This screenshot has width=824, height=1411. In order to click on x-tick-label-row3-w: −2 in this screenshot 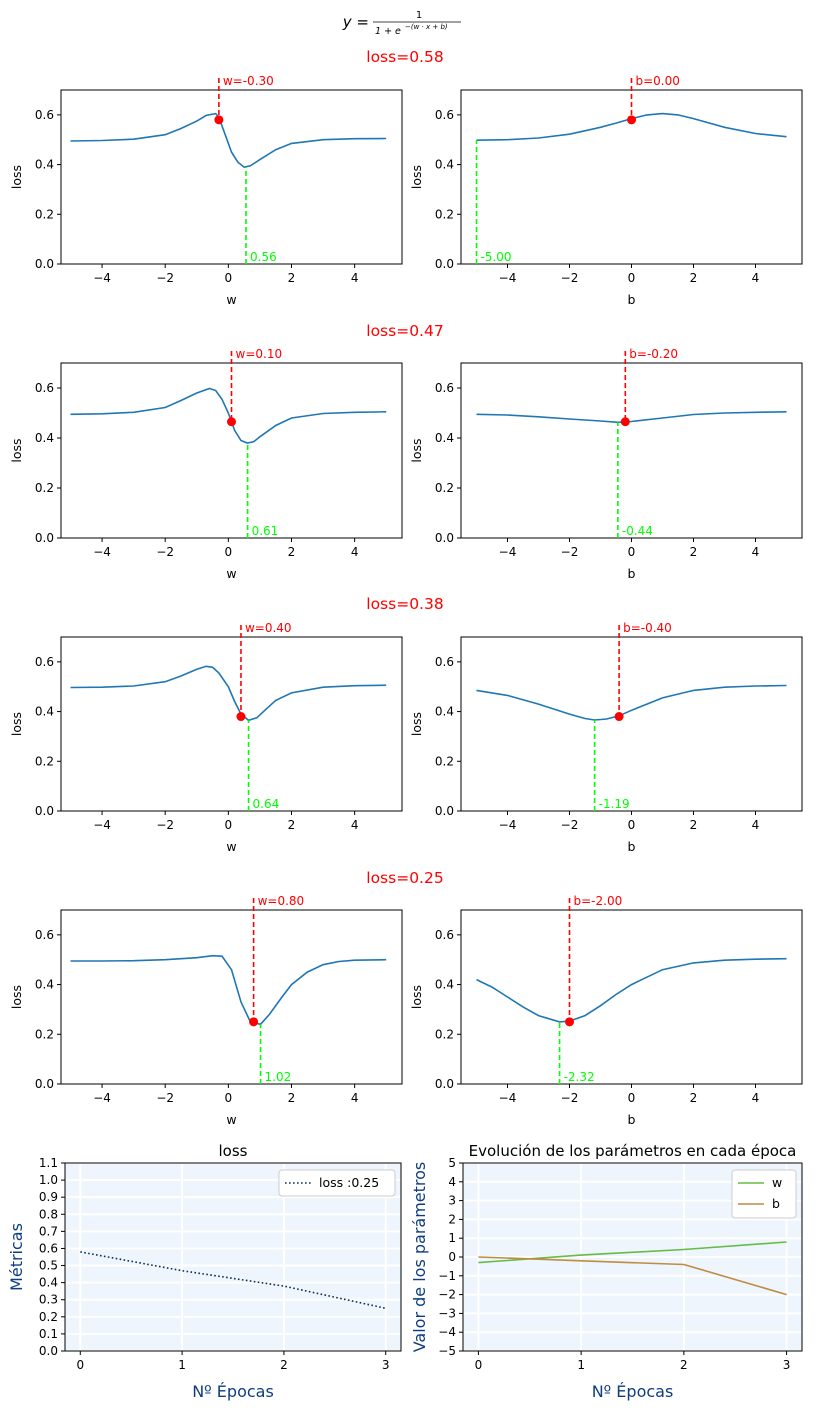, I will do `click(165, 1098)`.